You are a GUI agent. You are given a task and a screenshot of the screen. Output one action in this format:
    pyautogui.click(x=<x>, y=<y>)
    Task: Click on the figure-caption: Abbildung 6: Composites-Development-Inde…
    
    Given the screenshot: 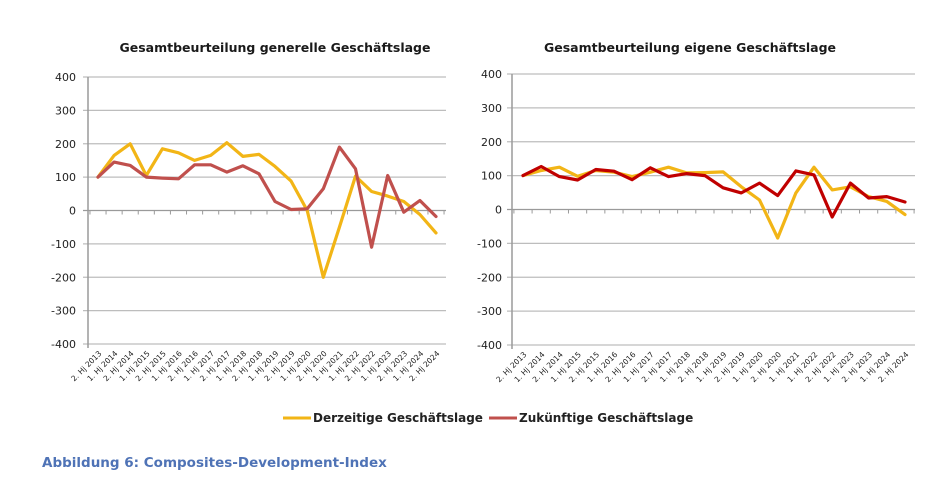 What is the action you would take?
    pyautogui.click(x=214, y=463)
    